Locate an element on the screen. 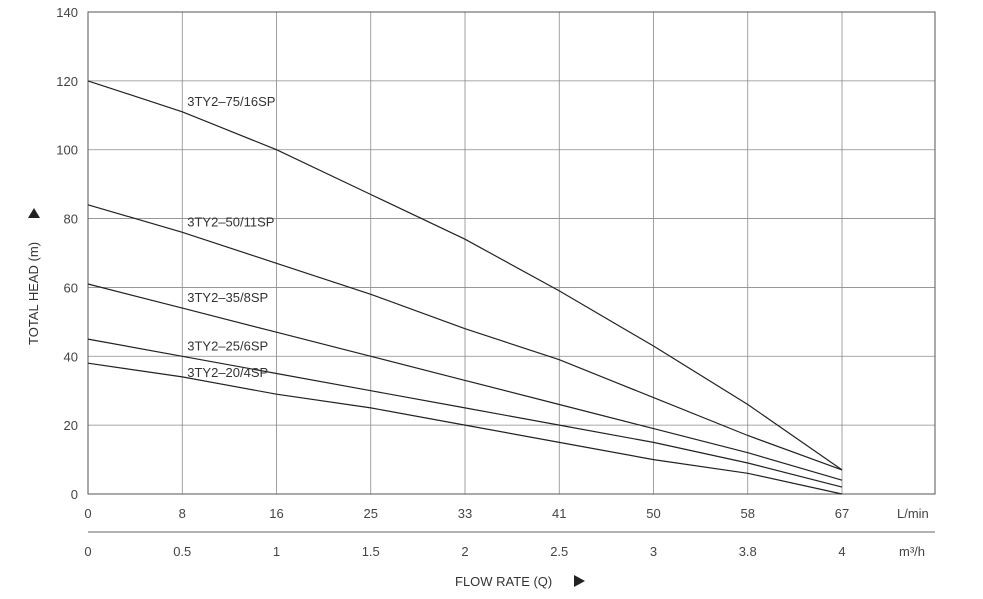 The width and height of the screenshot is (983, 599). series-label: 3TY2–50/11SP is located at coordinates (230, 221).